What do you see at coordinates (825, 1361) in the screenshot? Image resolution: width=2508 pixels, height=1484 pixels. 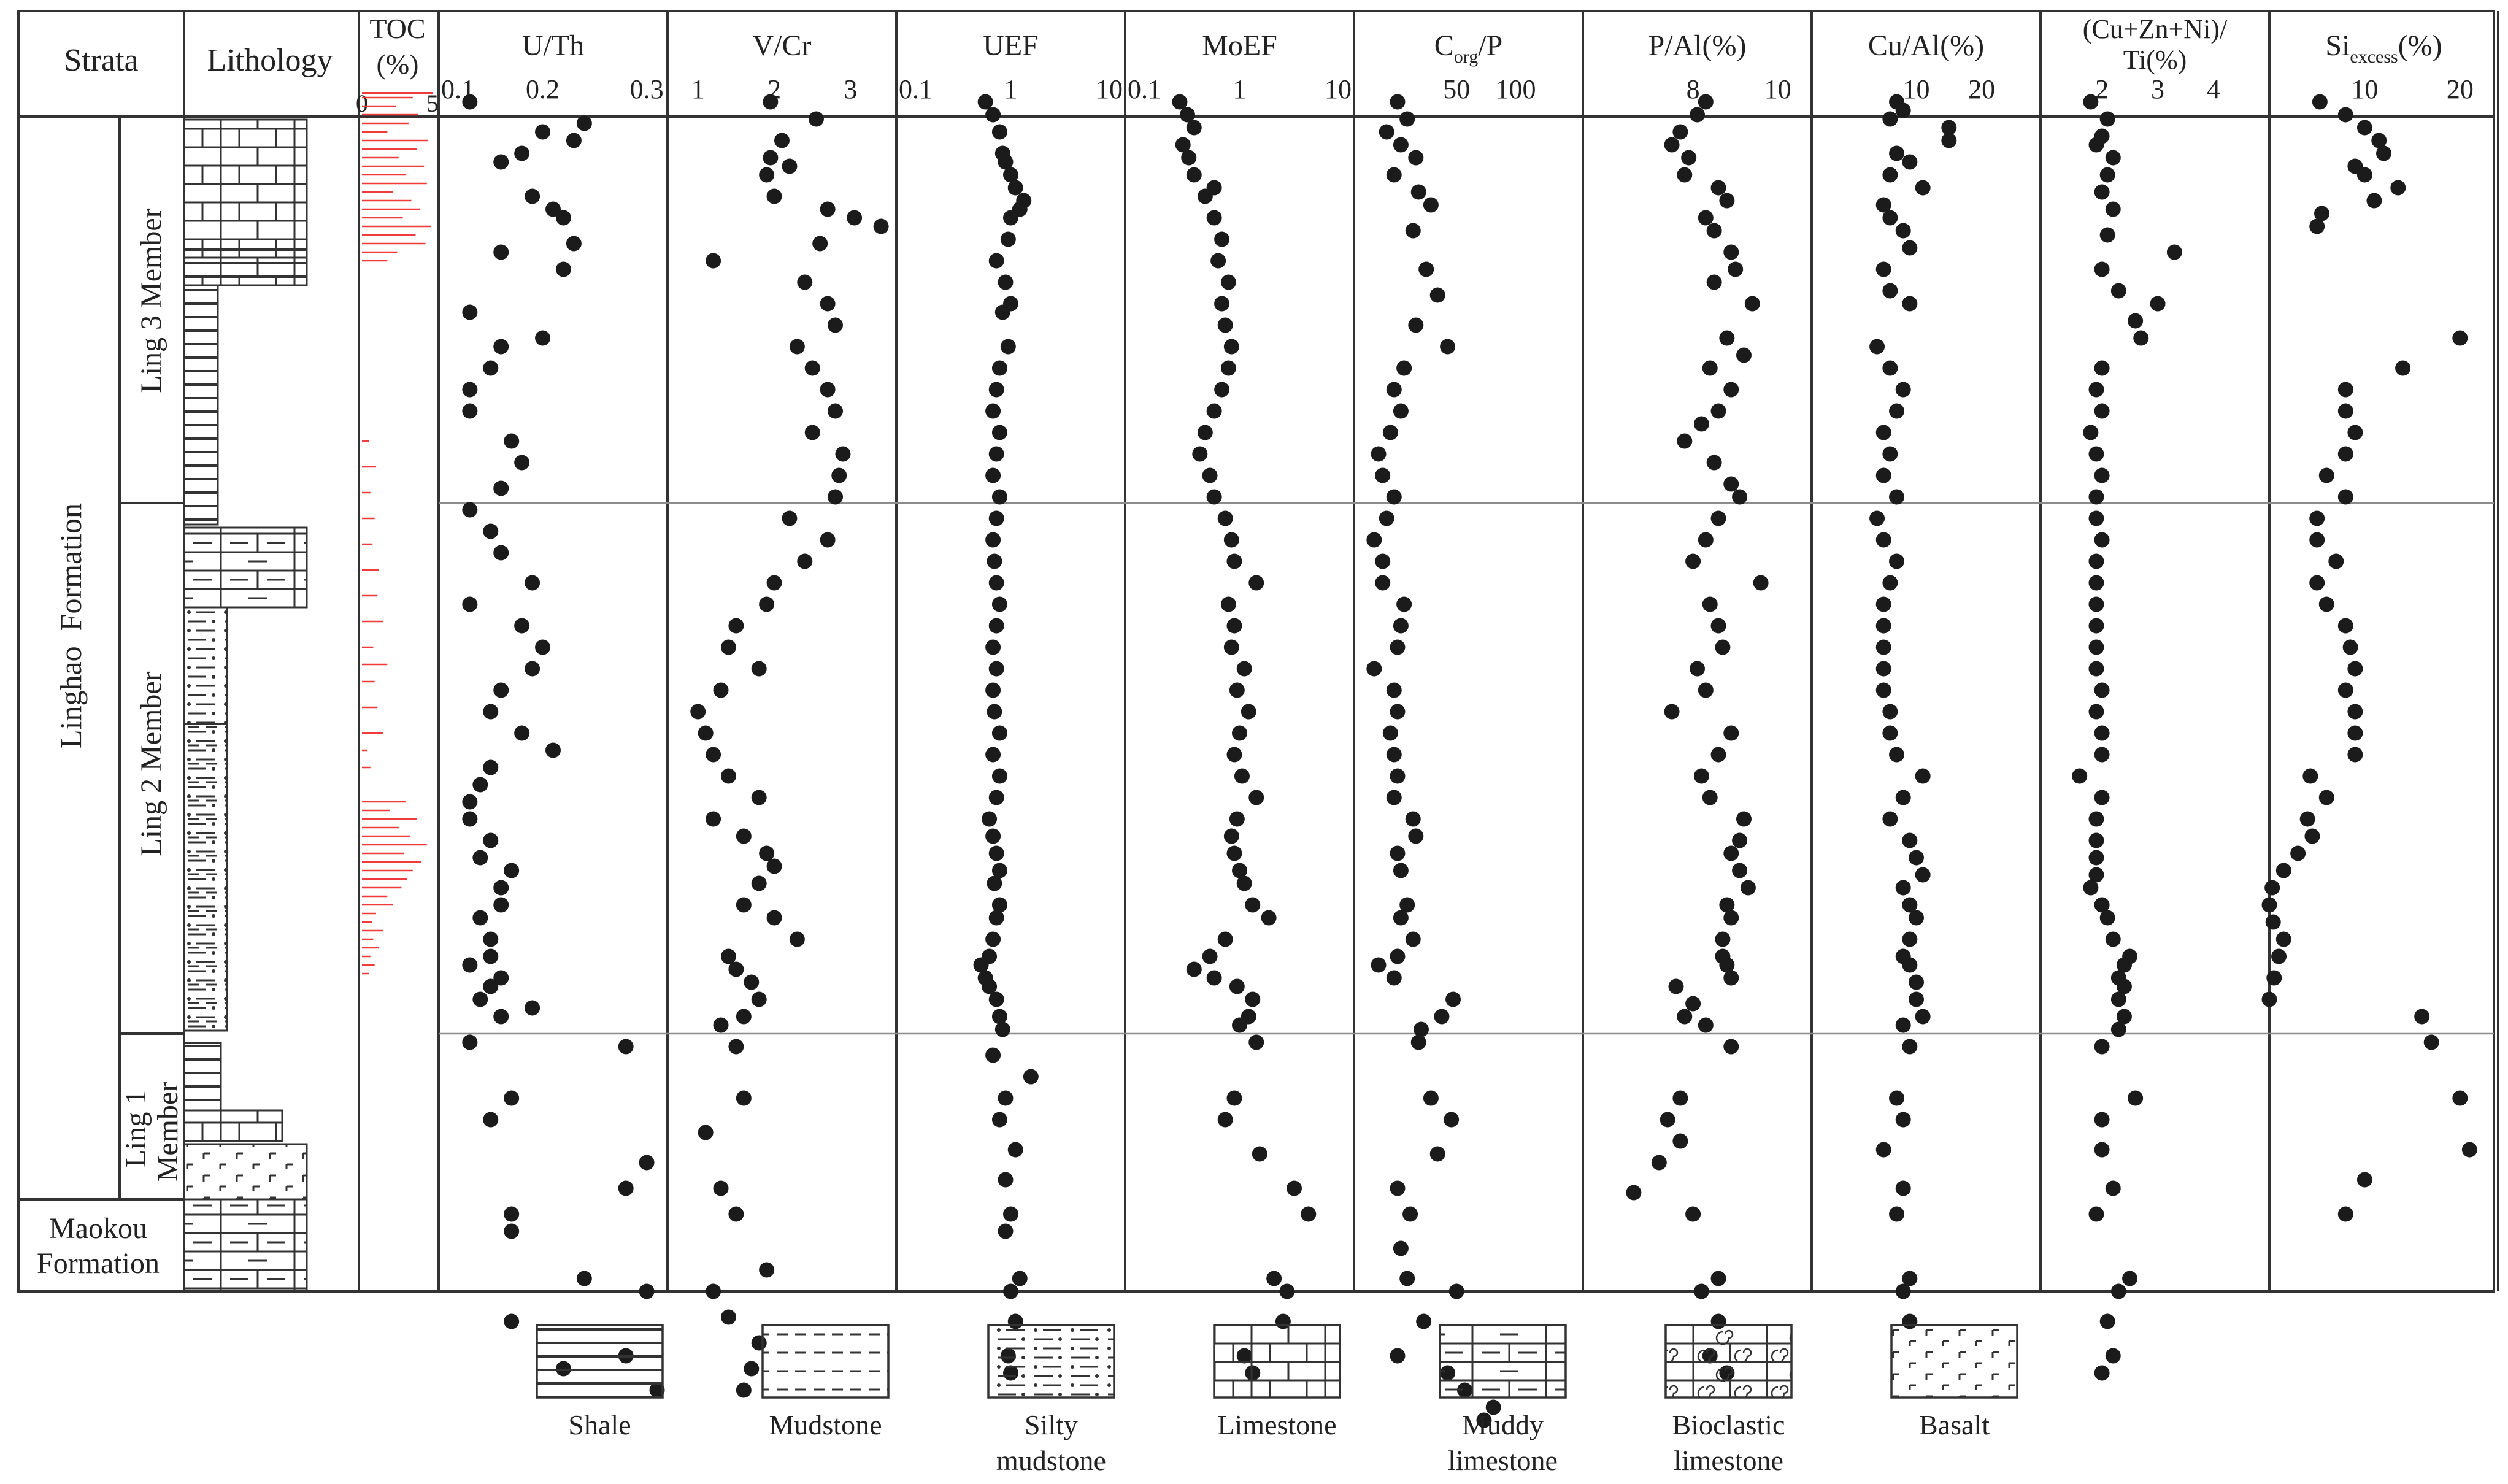 I see `legend-swatch-mudstone` at bounding box center [825, 1361].